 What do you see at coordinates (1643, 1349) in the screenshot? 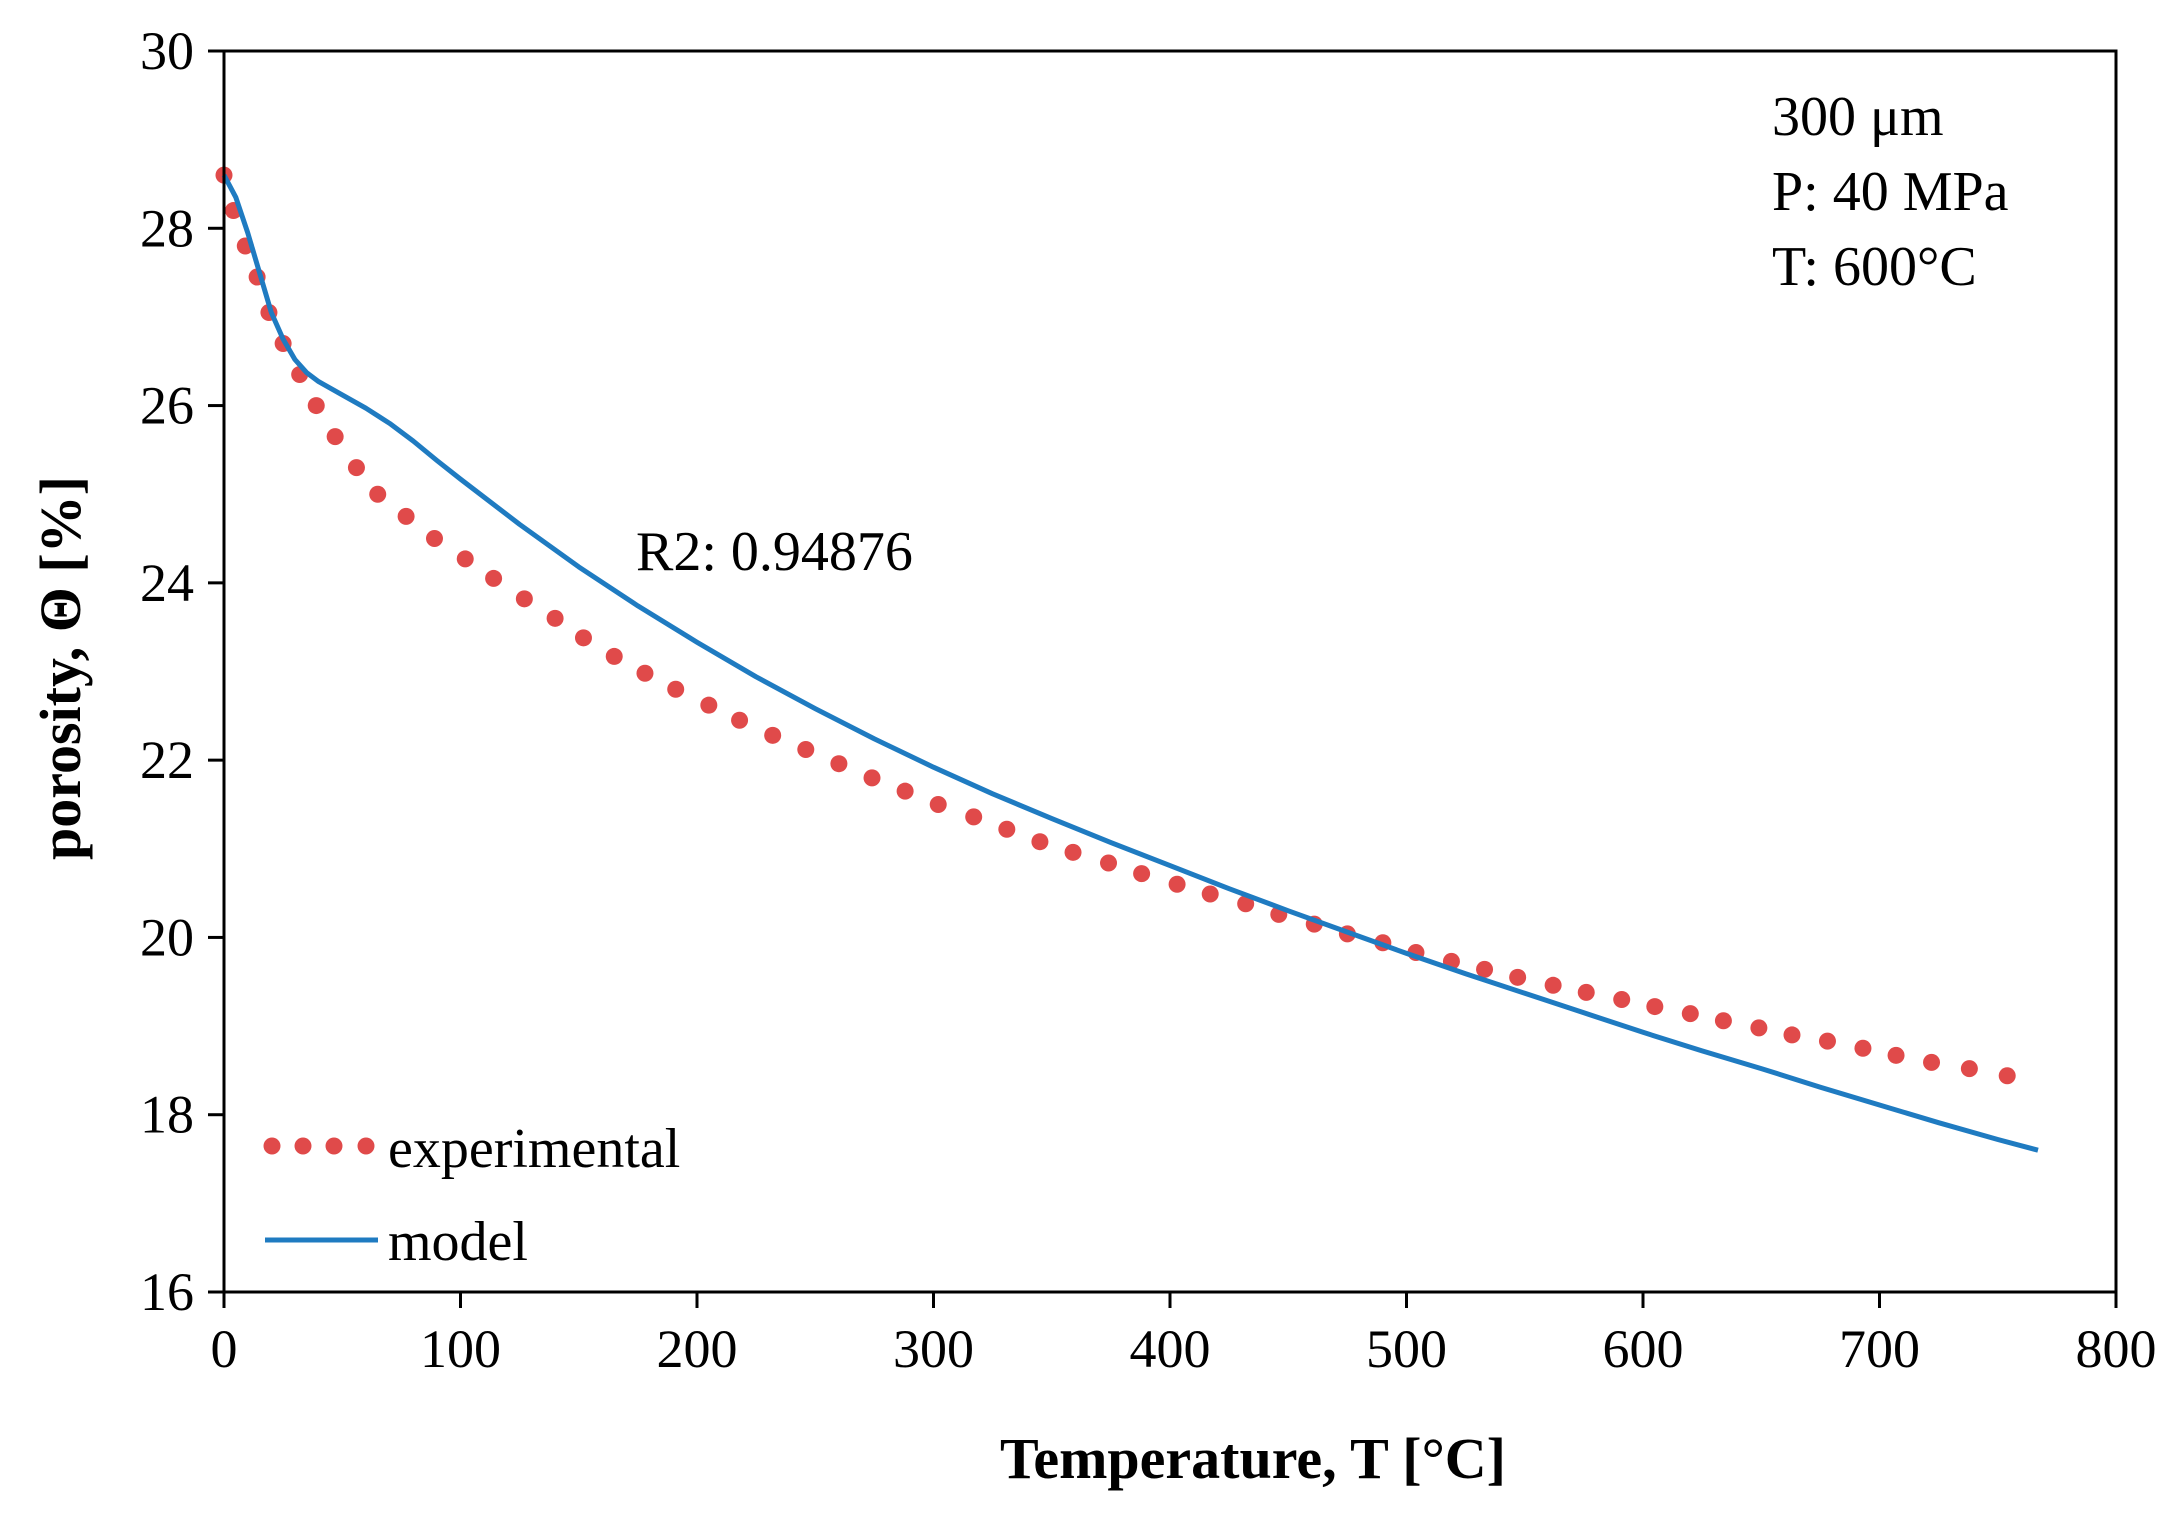
I see `x-tick-label: 600` at bounding box center [1643, 1349].